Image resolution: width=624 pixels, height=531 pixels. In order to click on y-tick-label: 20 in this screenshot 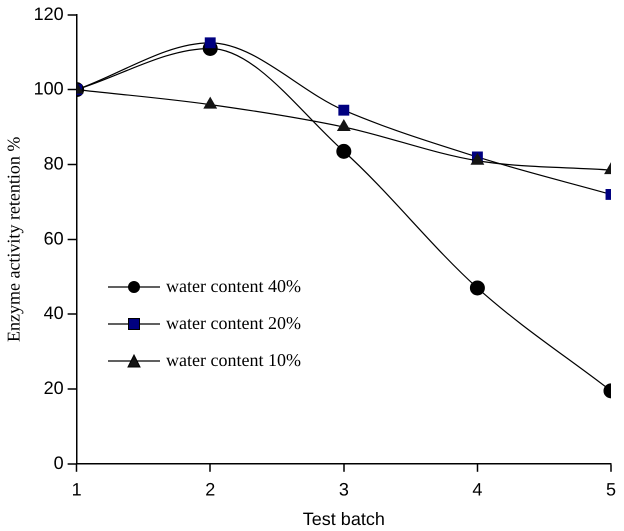, I will do `click(54, 388)`.